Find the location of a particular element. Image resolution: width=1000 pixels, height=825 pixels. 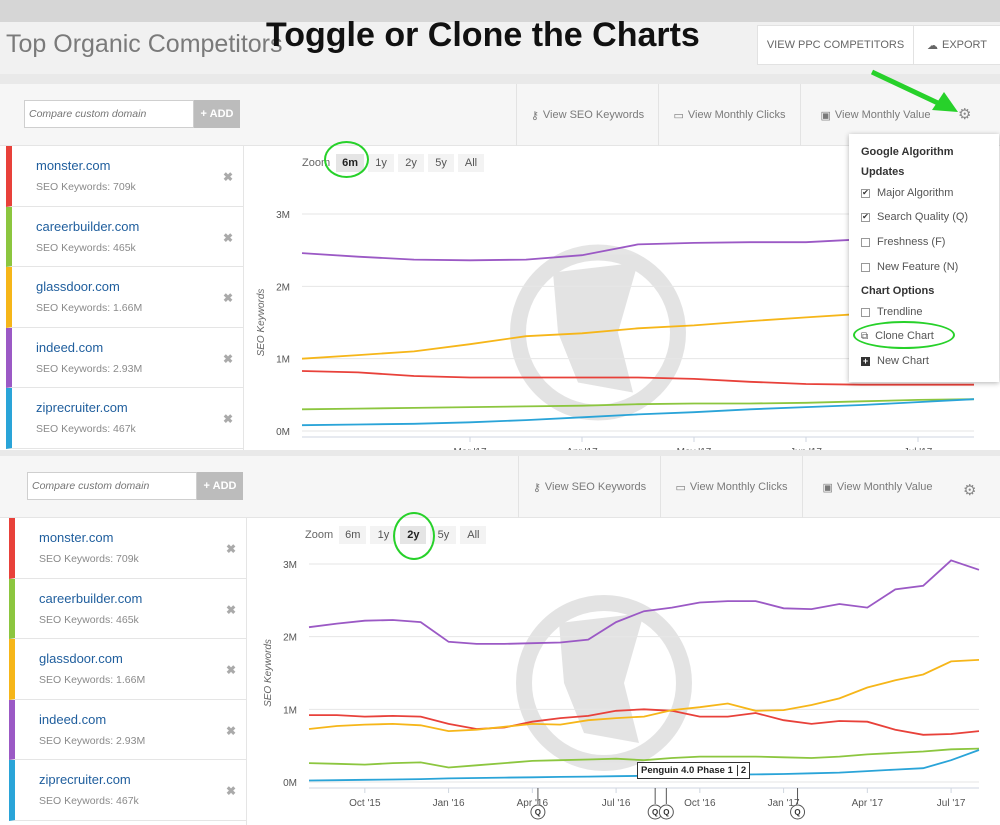

view-value-label: View Monthly Value is located at coordinates (882, 115).